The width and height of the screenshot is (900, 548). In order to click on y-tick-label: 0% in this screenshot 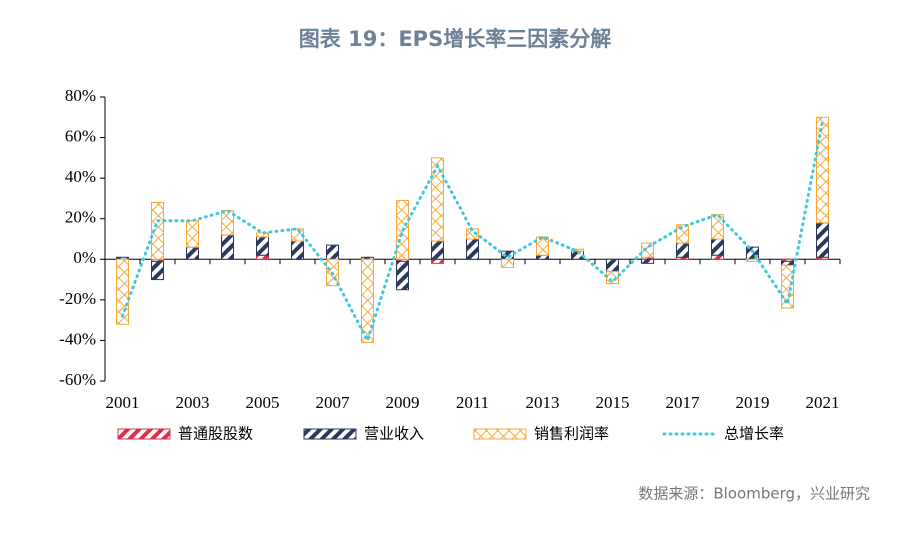, I will do `click(84, 257)`.